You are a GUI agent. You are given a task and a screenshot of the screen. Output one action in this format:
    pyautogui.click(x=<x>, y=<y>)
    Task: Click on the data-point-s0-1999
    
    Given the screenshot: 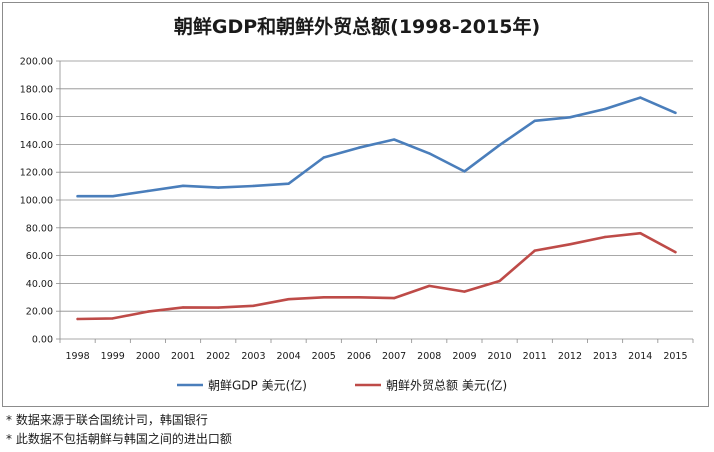 What is the action you would take?
    pyautogui.click(x=112, y=196)
    